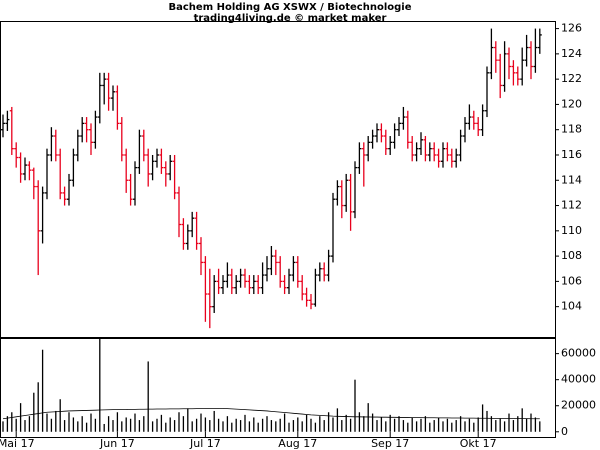  What do you see at coordinates (17, 443) in the screenshot?
I see `x-tick-label: Mai 17` at bounding box center [17, 443].